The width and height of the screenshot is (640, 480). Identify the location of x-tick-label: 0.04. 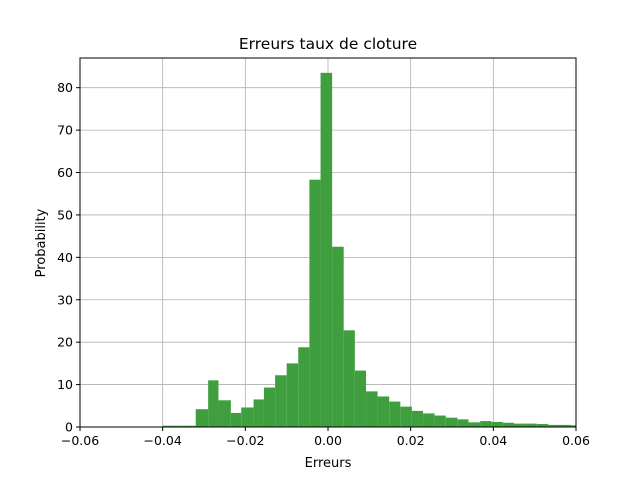
(493, 440).